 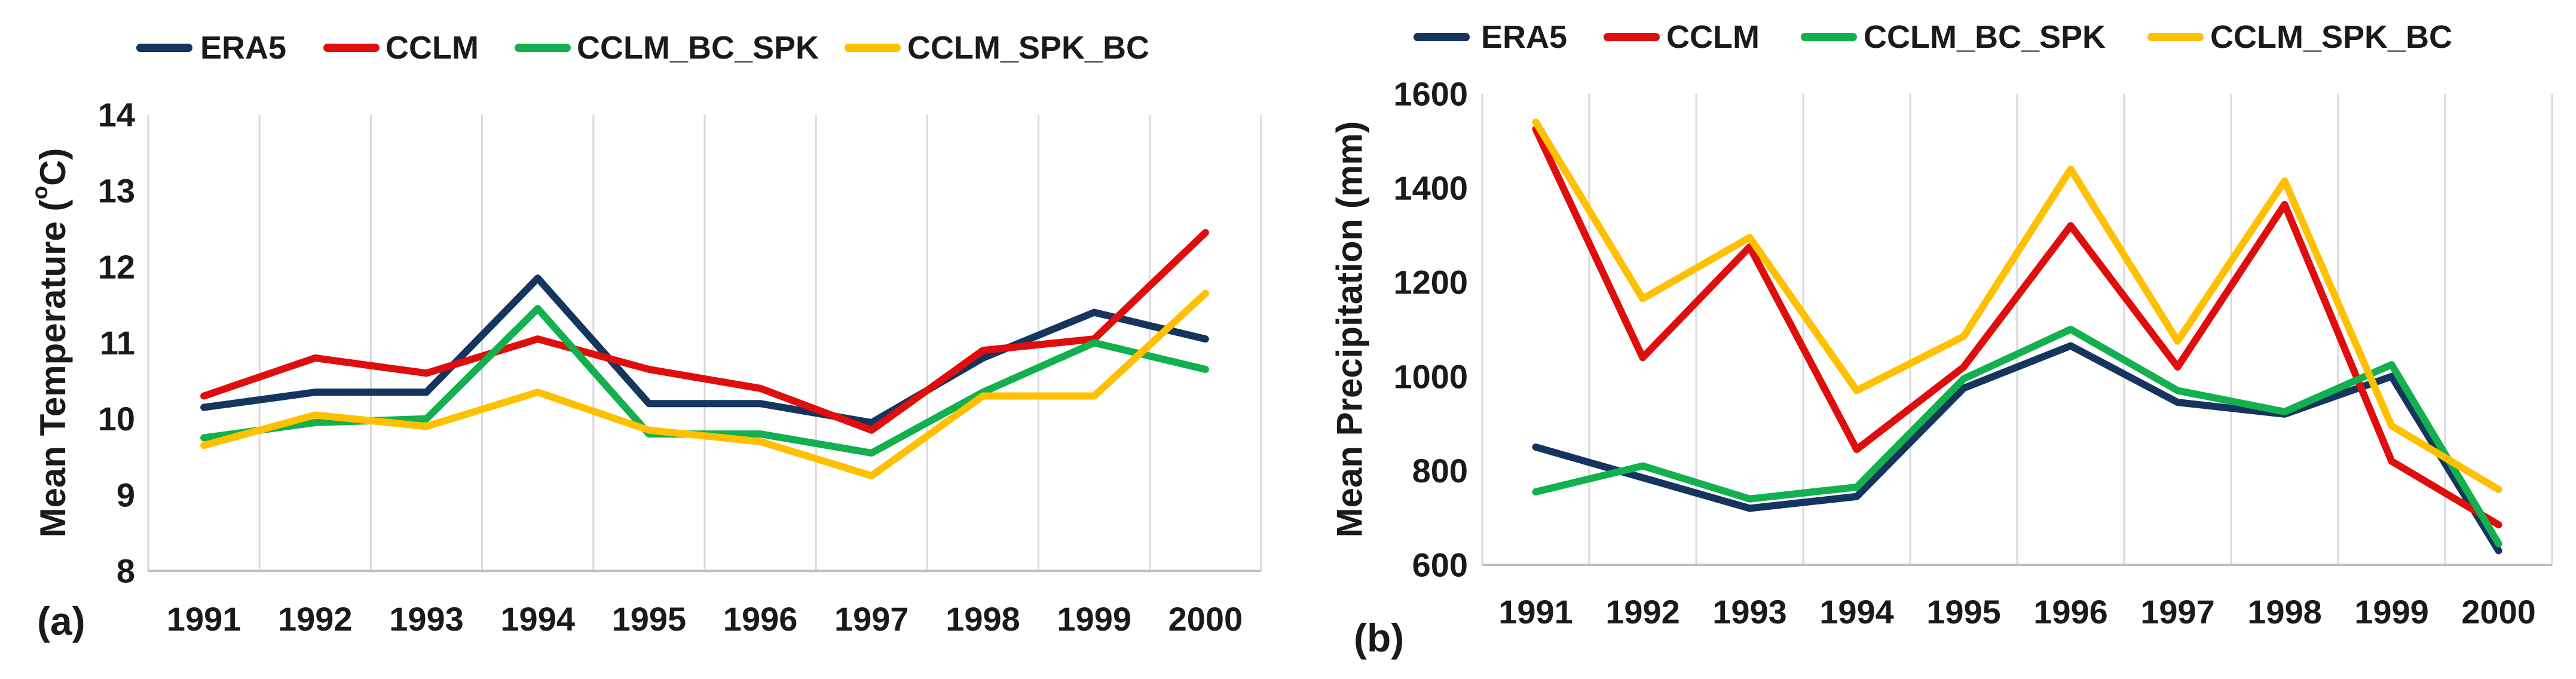 What do you see at coordinates (1440, 471) in the screenshot?
I see `y-tick-label: 800` at bounding box center [1440, 471].